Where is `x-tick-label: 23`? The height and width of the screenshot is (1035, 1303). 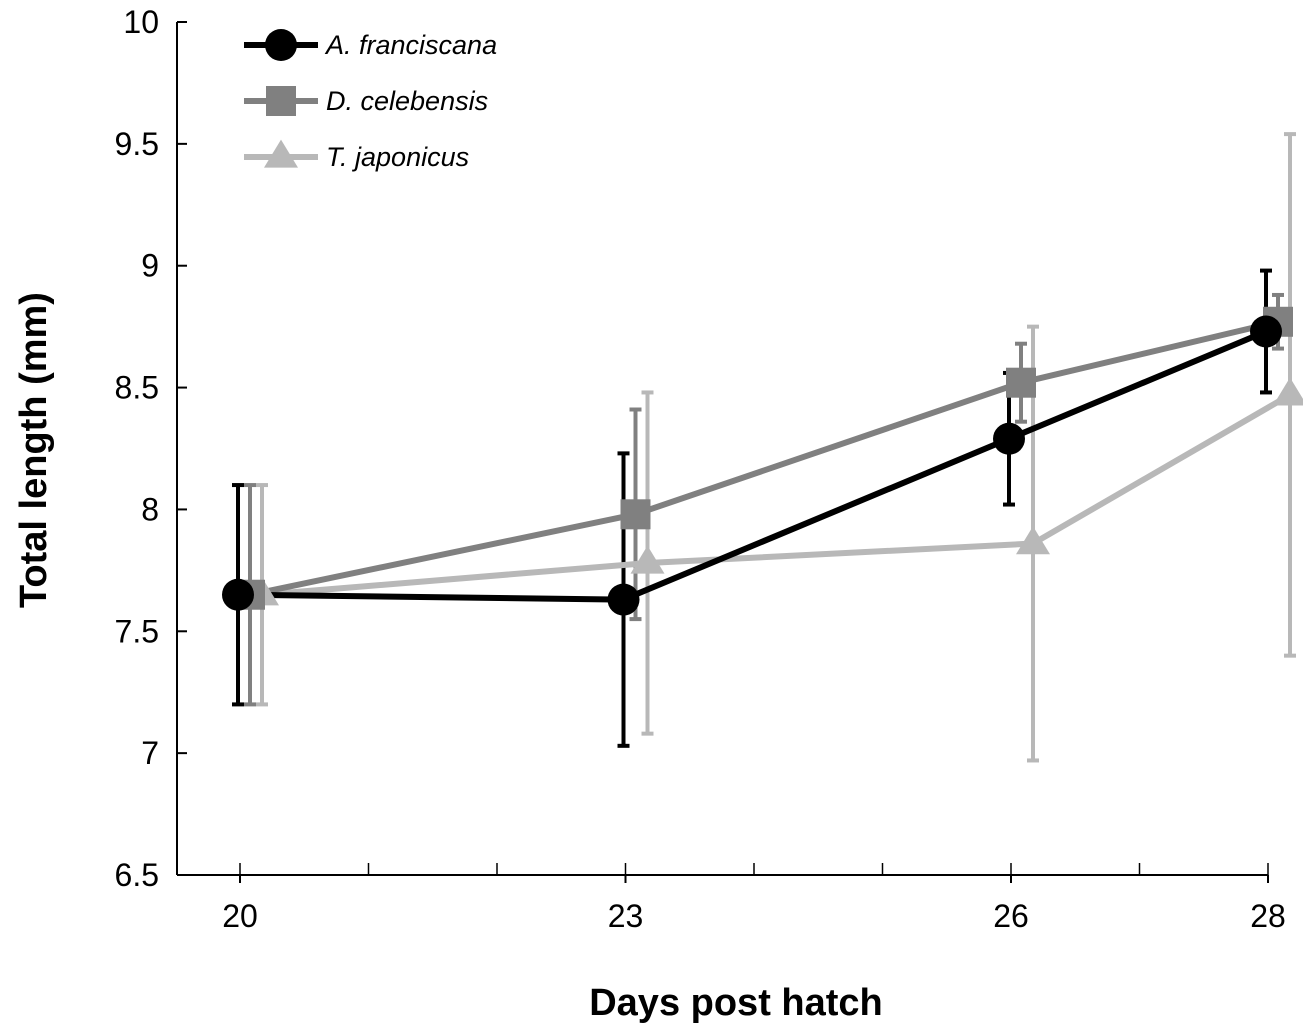 x-tick-label: 23 is located at coordinates (626, 916).